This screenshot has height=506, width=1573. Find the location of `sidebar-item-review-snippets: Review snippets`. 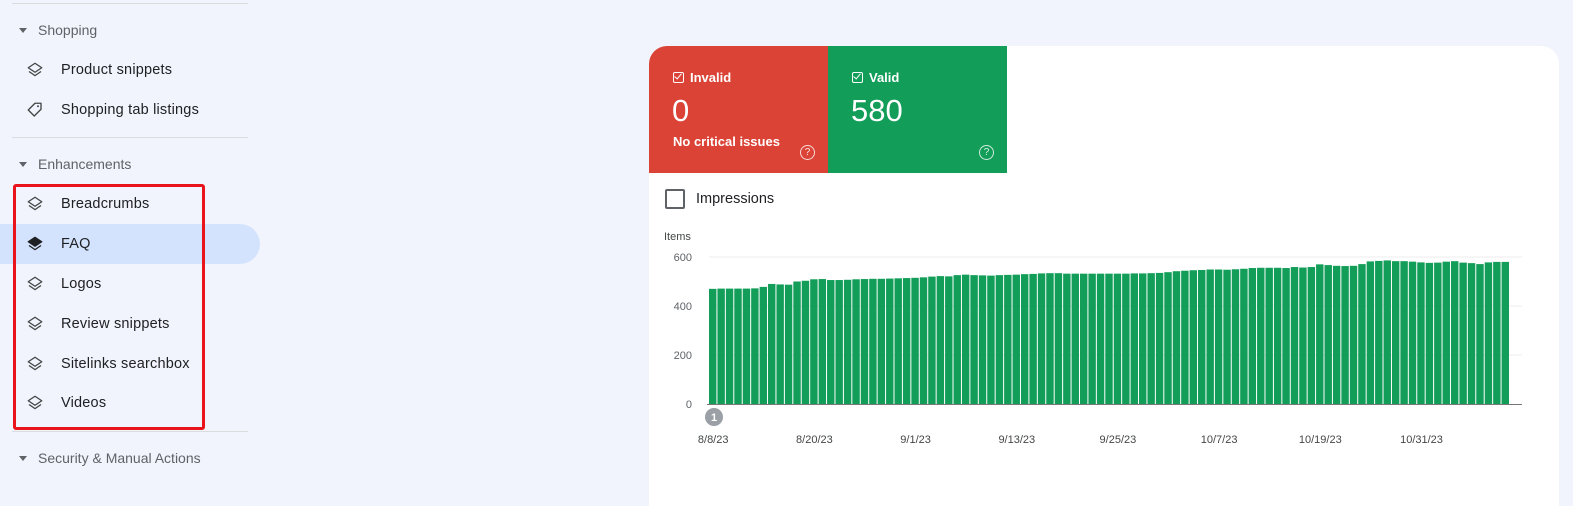

sidebar-item-review-snippets: Review snippets is located at coordinates (130, 324).